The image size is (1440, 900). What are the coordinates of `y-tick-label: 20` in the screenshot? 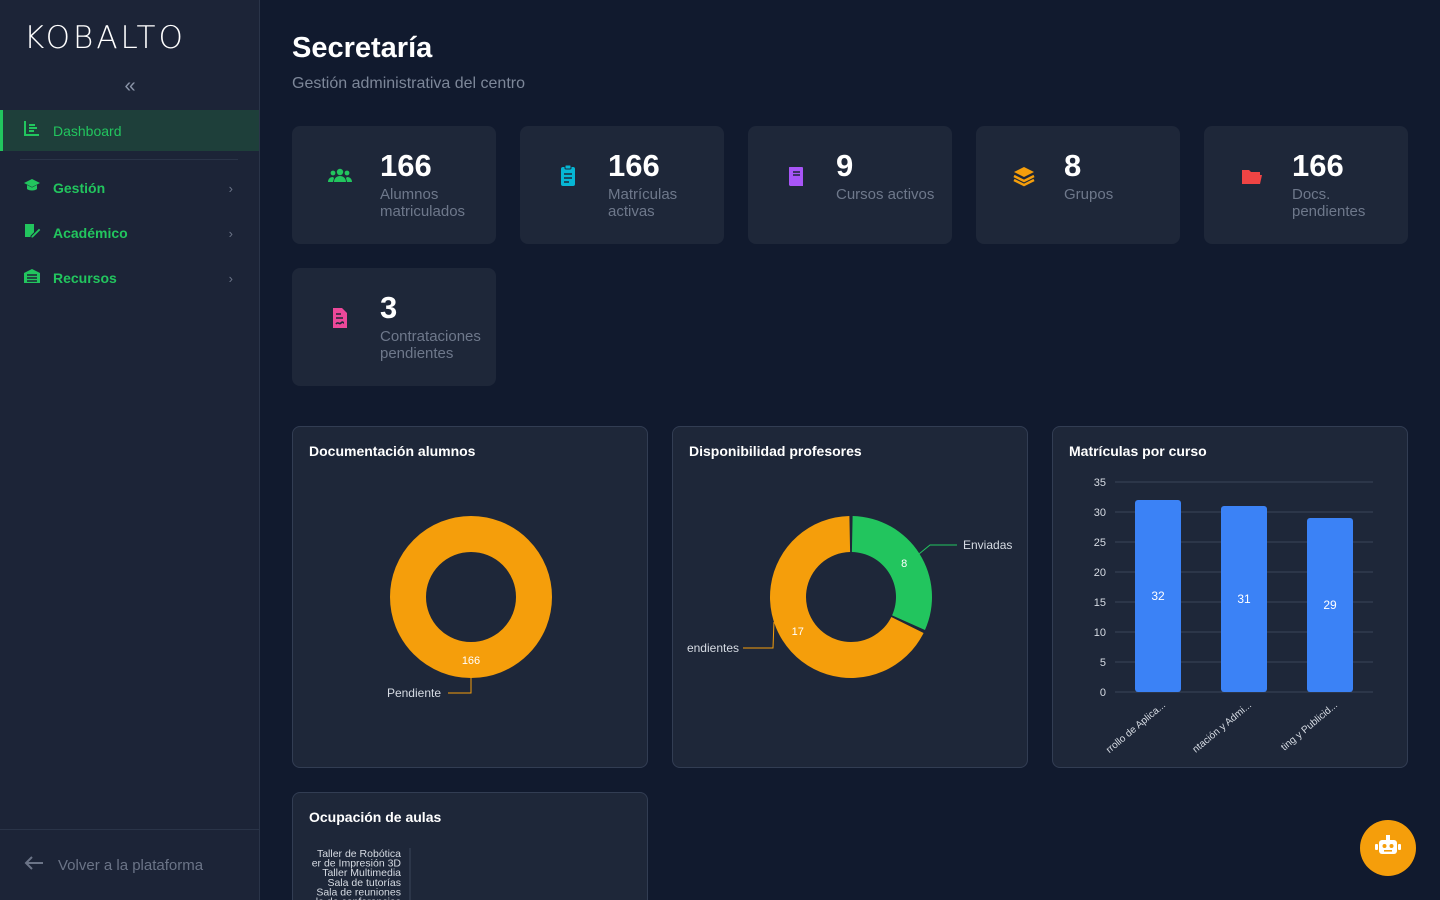 It's located at (1100, 573).